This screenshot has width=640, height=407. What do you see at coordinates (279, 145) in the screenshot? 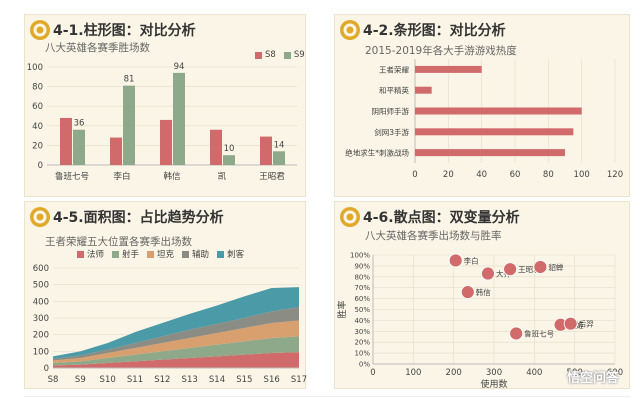
I see `data-label: 14` at bounding box center [279, 145].